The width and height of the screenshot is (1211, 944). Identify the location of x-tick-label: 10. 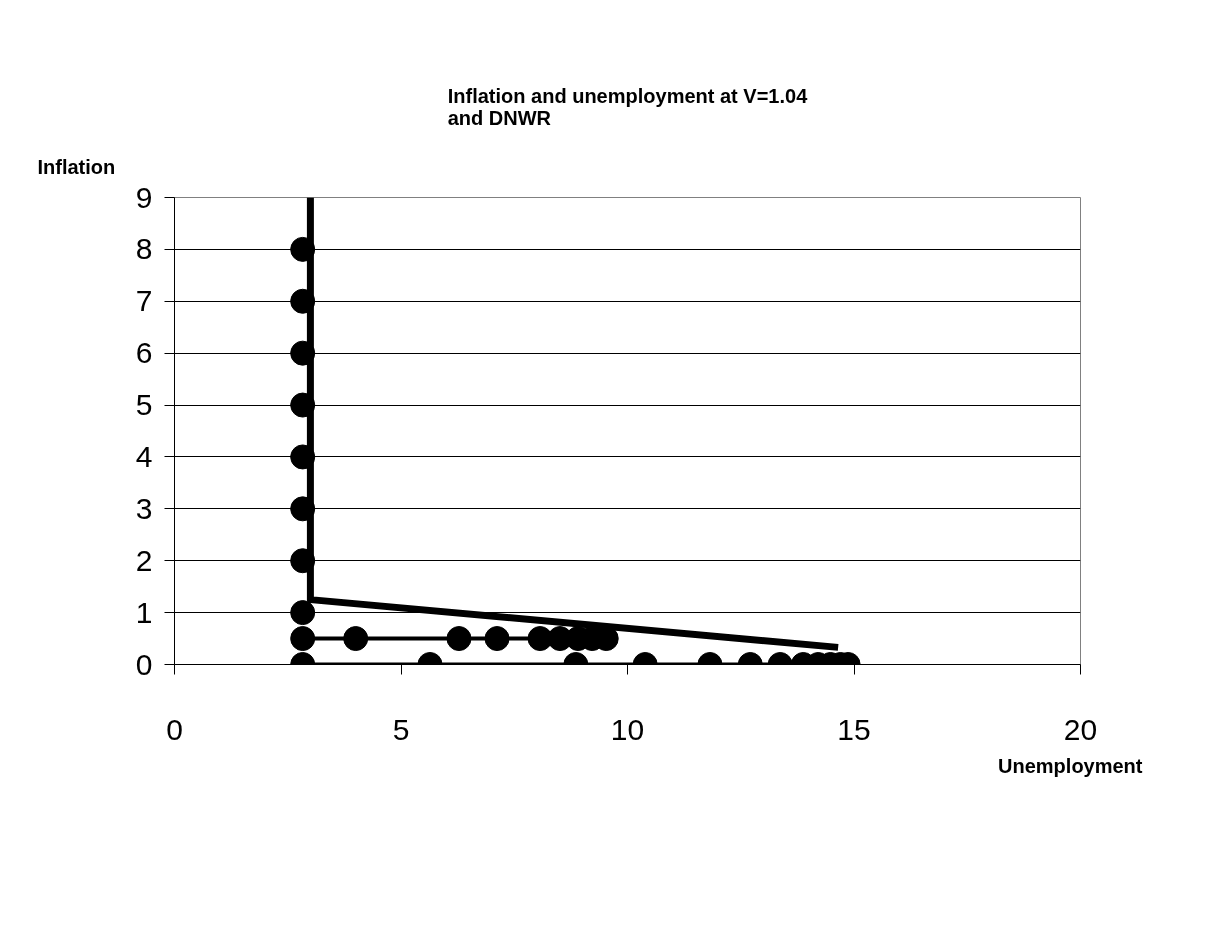
(627, 729).